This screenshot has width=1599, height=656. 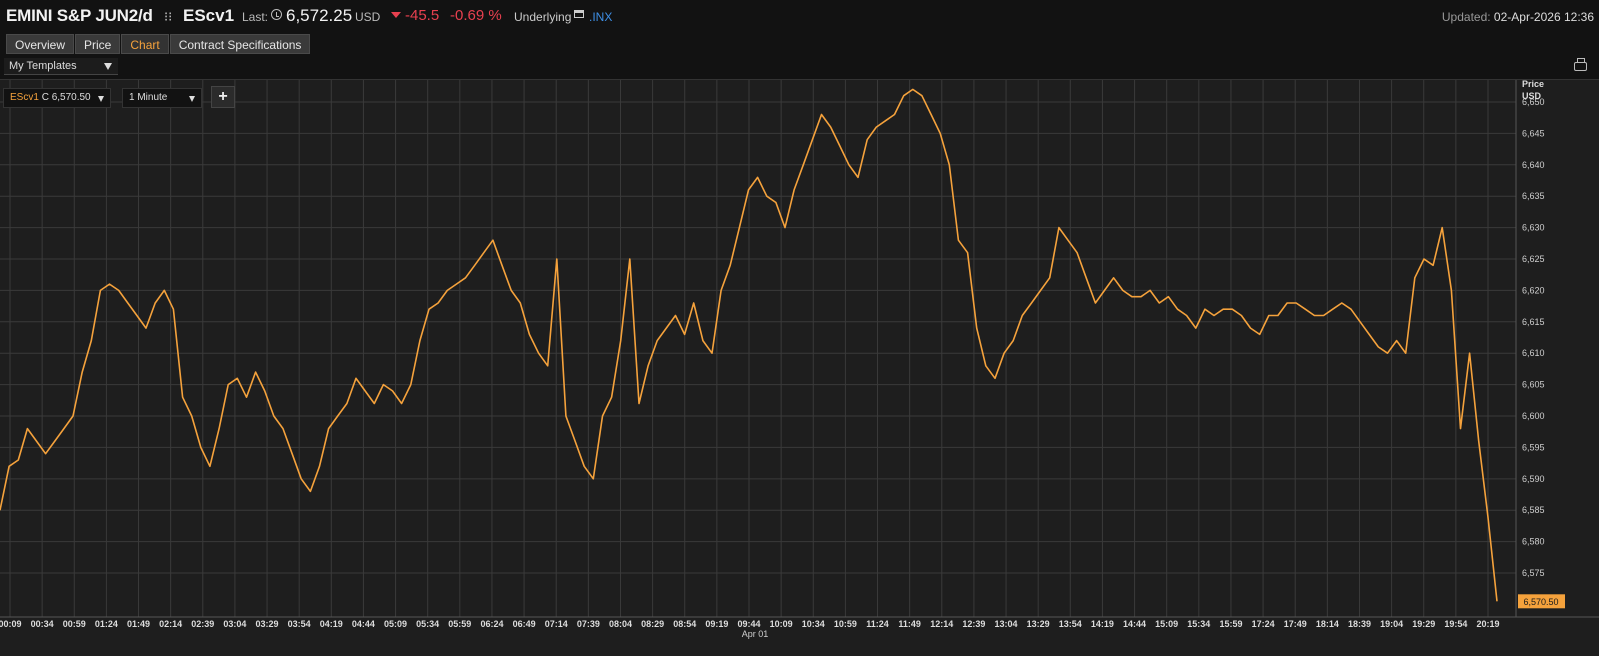 What do you see at coordinates (276, 14) in the screenshot?
I see `clock-icon` at bounding box center [276, 14].